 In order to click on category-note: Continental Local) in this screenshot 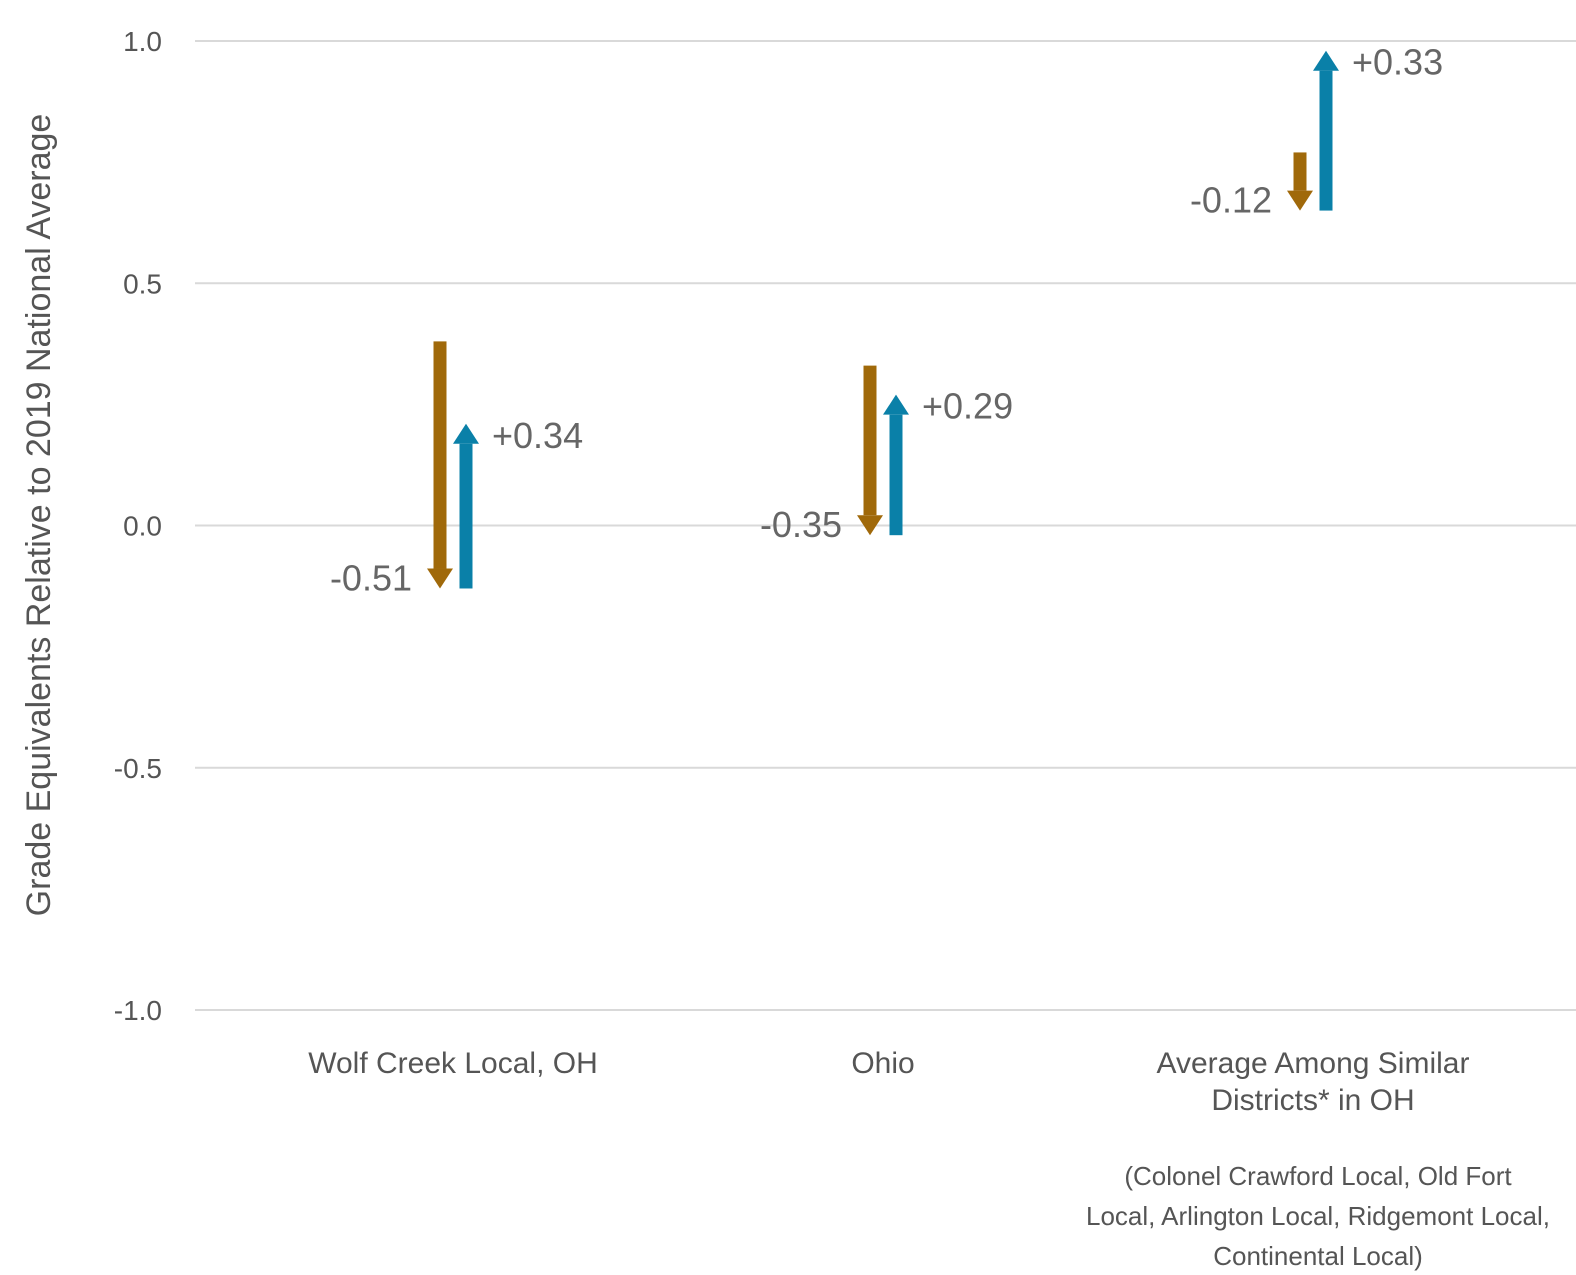, I will do `click(1318, 1256)`.